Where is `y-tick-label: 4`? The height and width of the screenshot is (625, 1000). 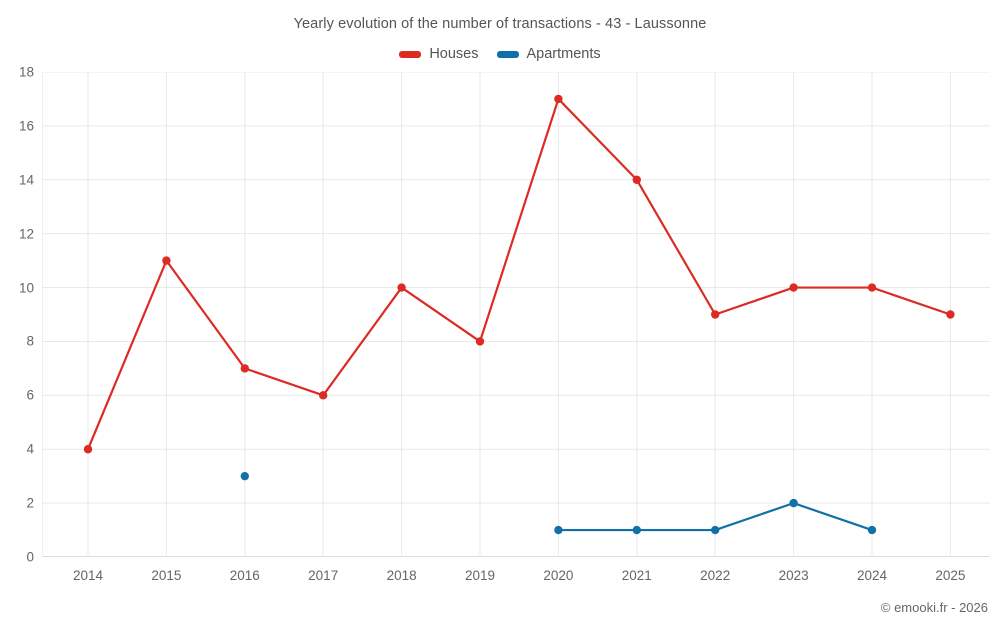 y-tick-label: 4 is located at coordinates (30, 449).